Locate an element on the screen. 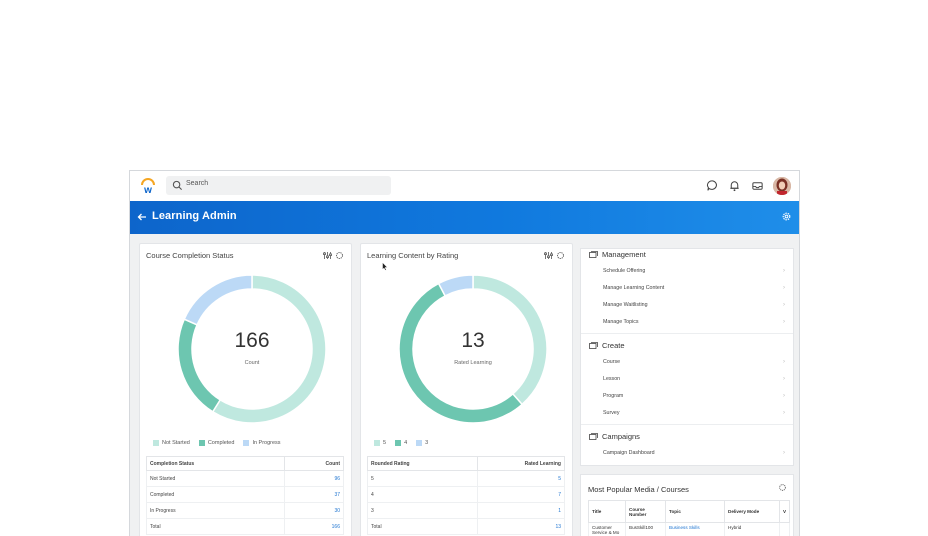 The width and height of the screenshot is (928, 536). chat-icon is located at coordinates (712, 185).